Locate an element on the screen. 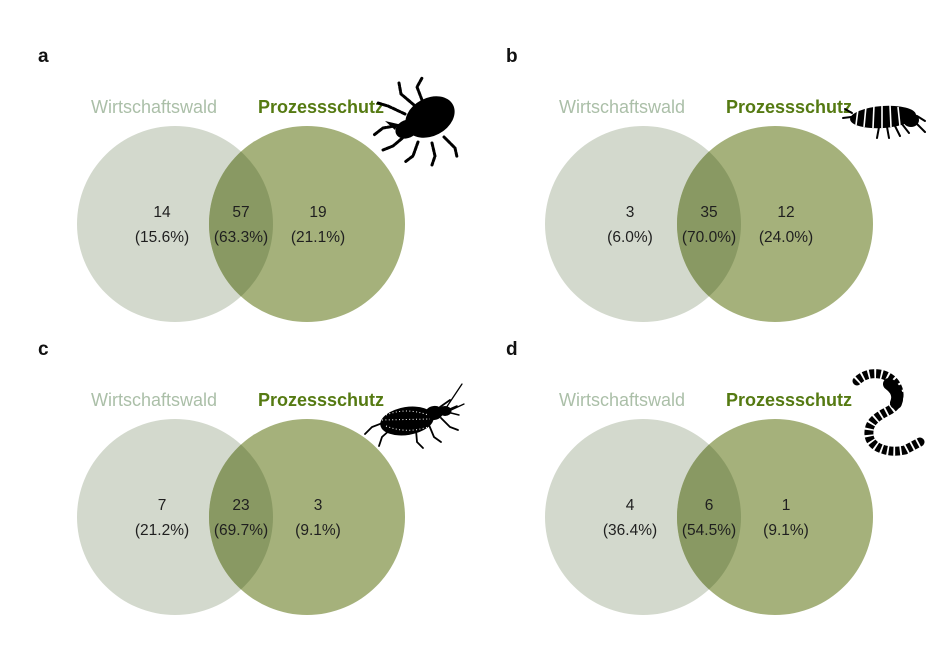 This screenshot has height=654, width=935. right-count: 12 is located at coordinates (785, 212).